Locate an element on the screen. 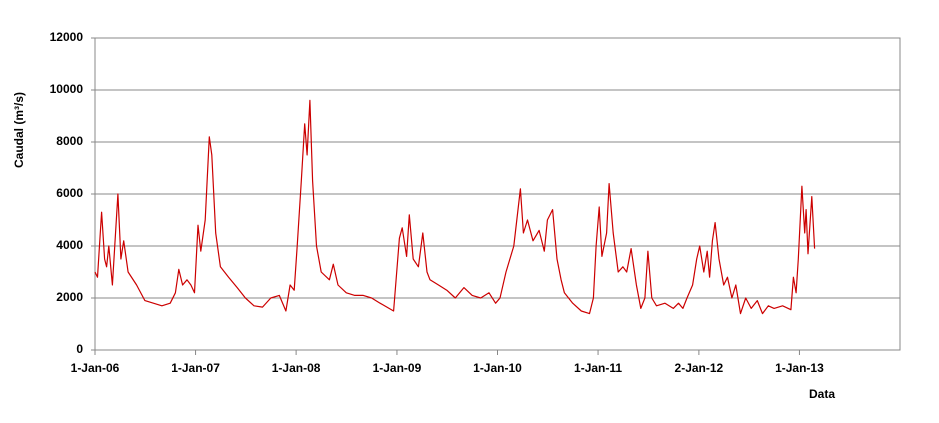  y-tick-label: 2000 is located at coordinates (69, 297).